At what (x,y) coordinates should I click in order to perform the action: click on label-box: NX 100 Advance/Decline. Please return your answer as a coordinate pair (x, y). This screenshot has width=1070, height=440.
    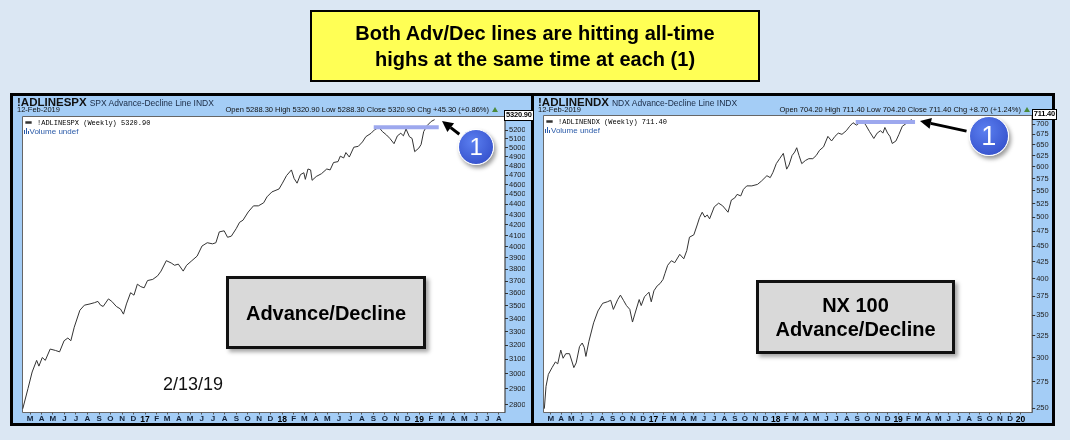
    Looking at the image, I should click on (855, 317).